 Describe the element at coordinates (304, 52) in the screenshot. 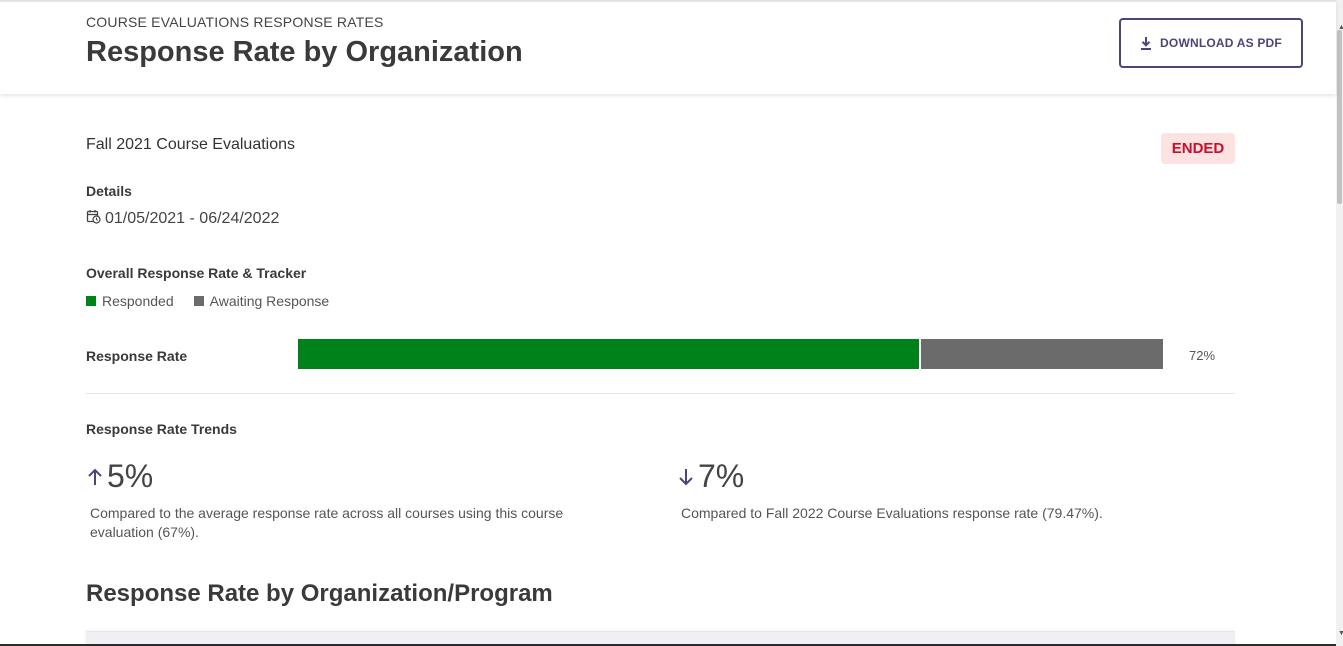

I see `page-title: Response Rate by Organization` at that location.